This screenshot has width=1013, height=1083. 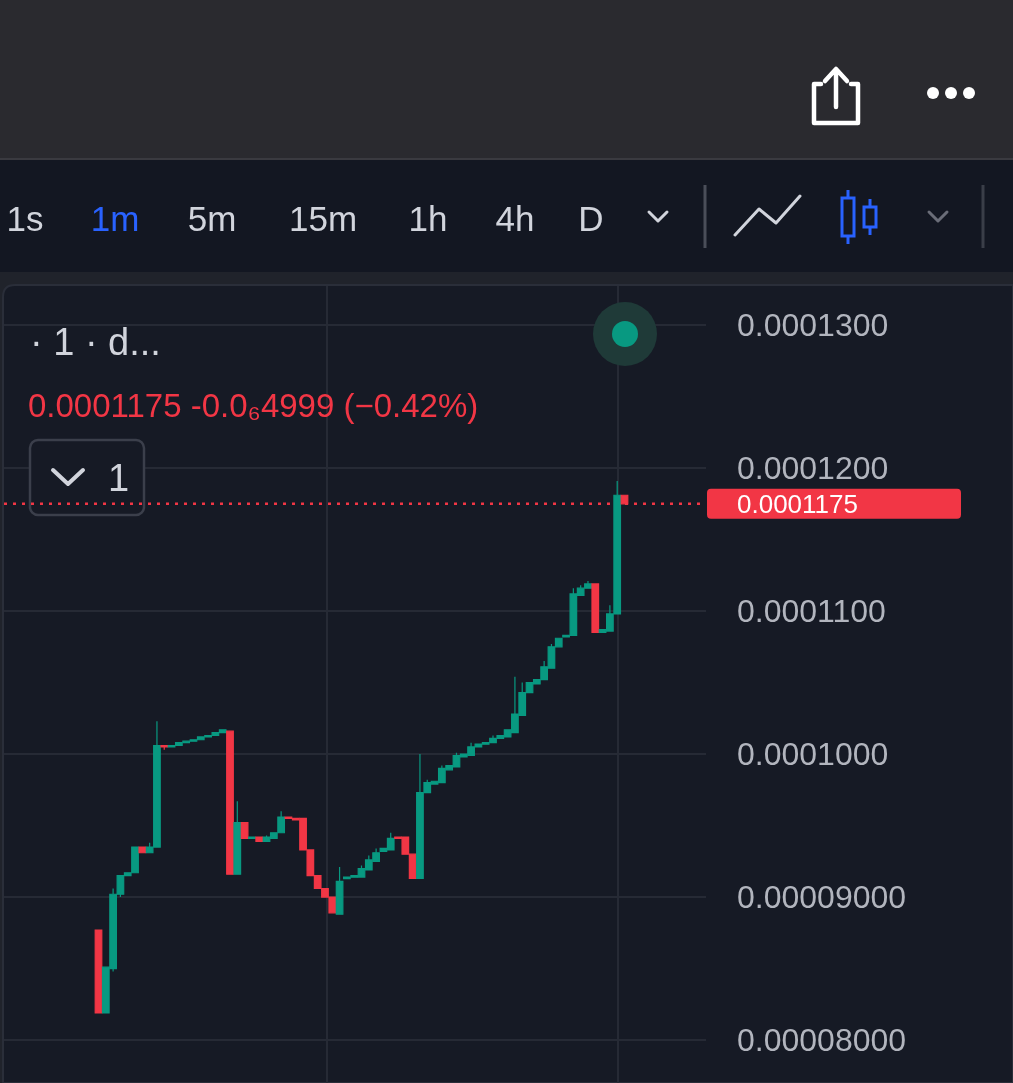 What do you see at coordinates (212, 218) in the screenshot?
I see `text: 5m` at bounding box center [212, 218].